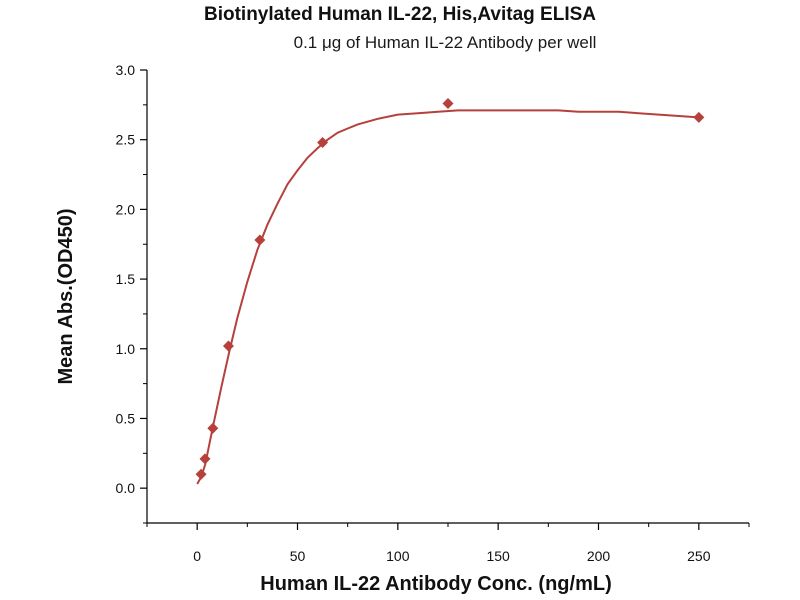  What do you see at coordinates (126, 70) in the screenshot?
I see `y-tick-label: 3.0` at bounding box center [126, 70].